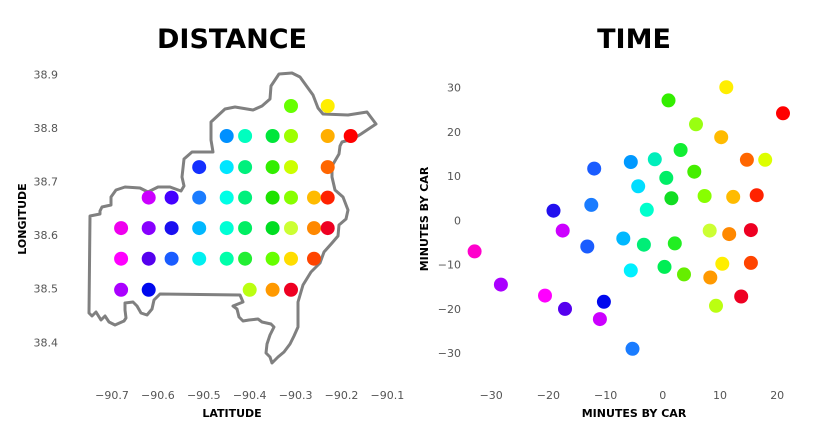 Image resolution: width=828 pixels, height=432 pixels. Describe the element at coordinates (236, 198) in the screenshot. I see `distance-points` at that location.